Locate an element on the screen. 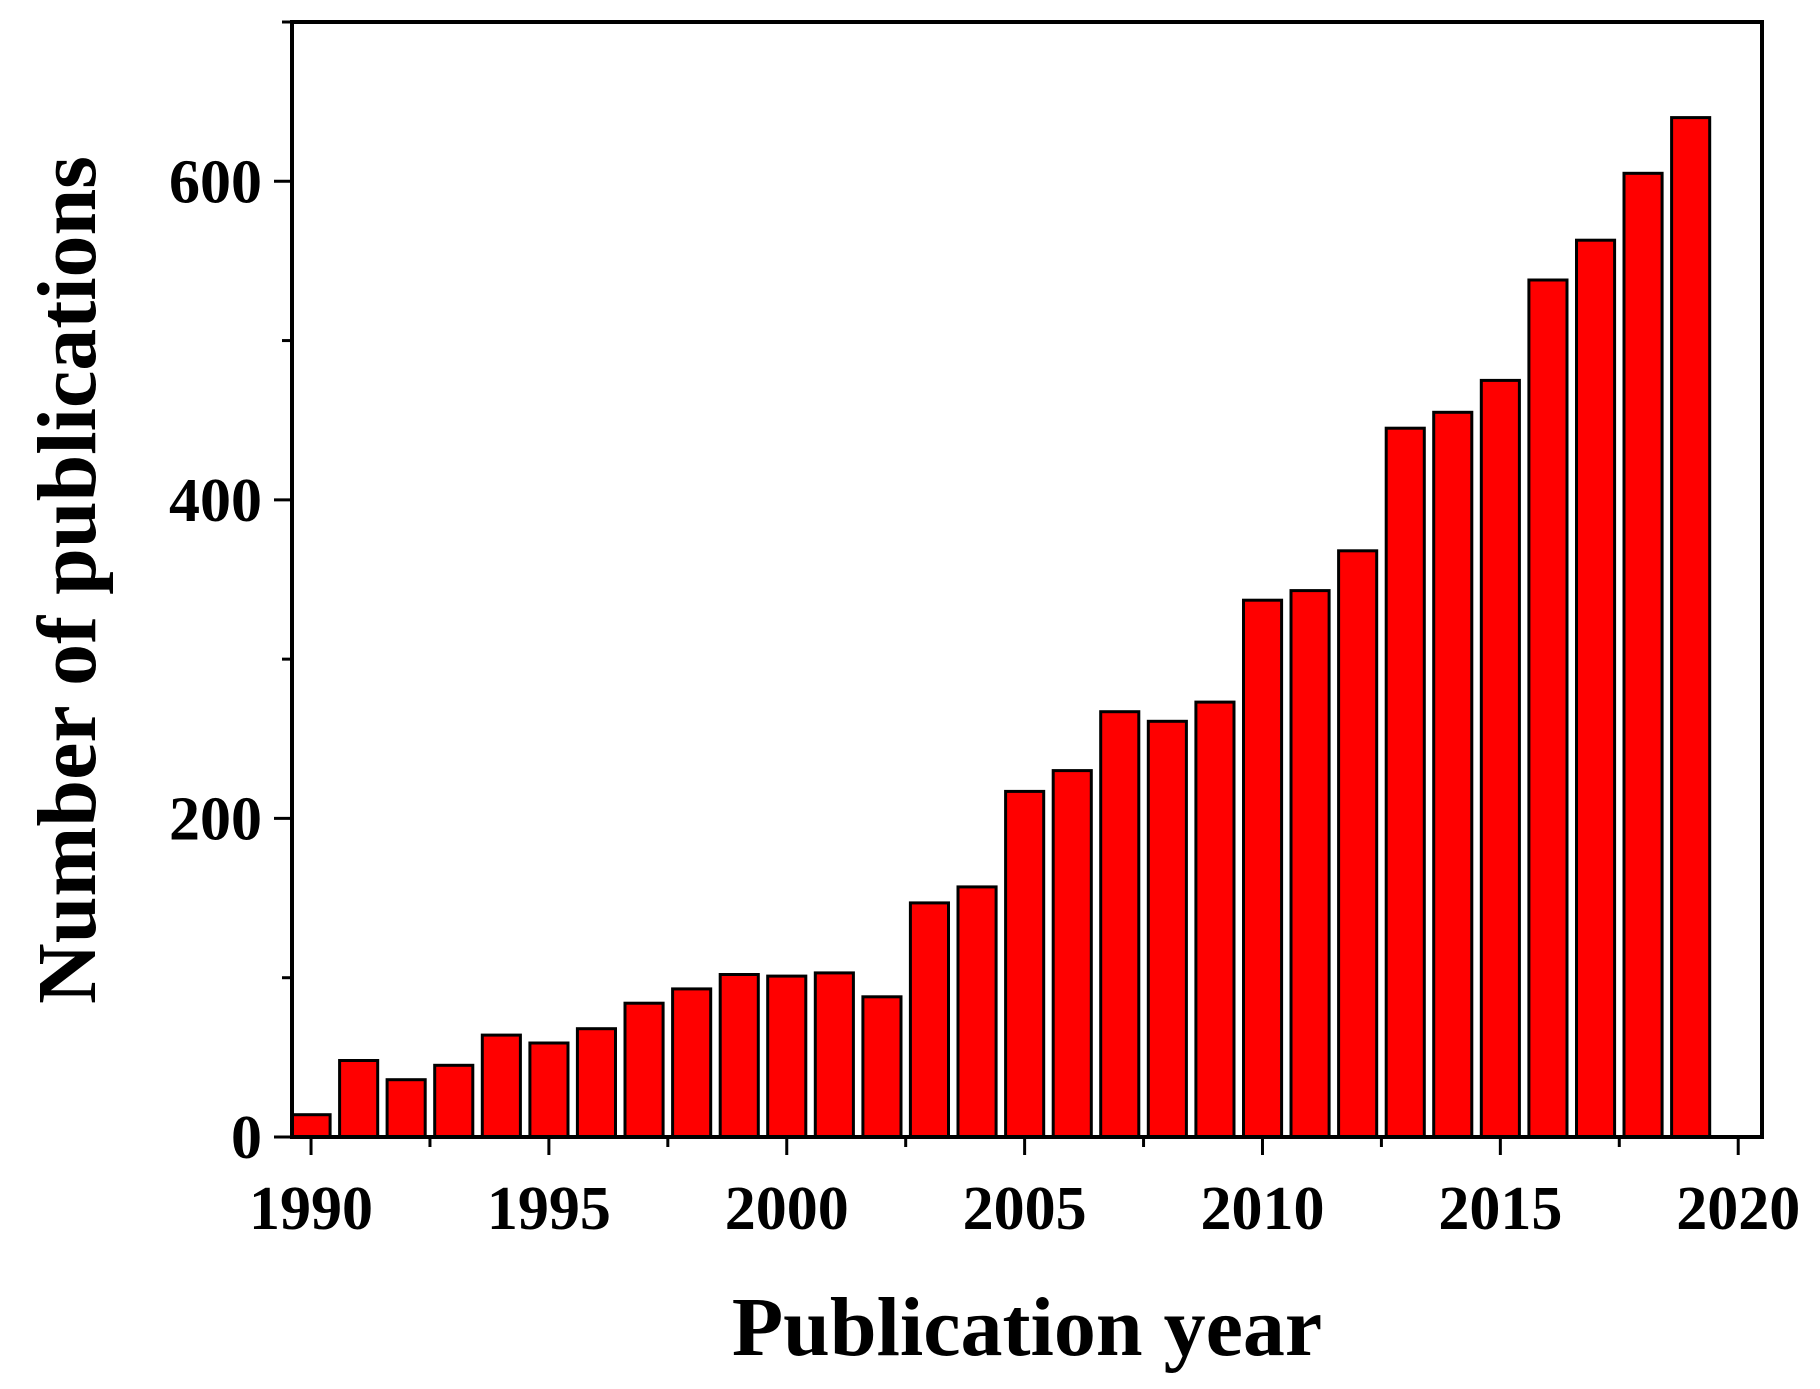  x-tick-label: 2015 is located at coordinates (1500, 1209).